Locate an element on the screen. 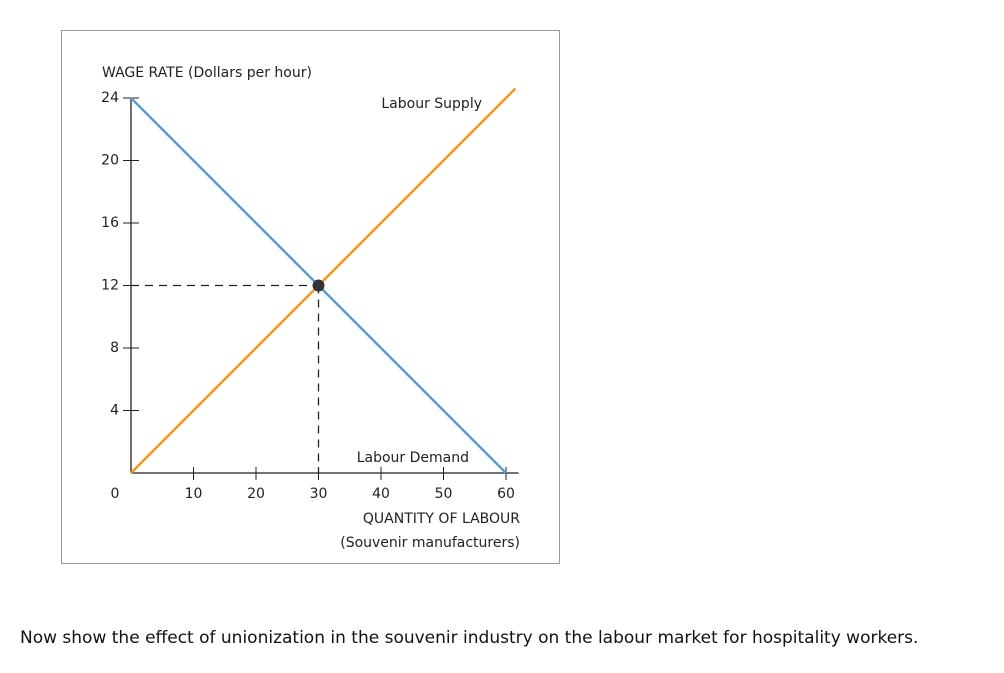 The image size is (1004, 673). equilibrium-point is located at coordinates (318, 285).